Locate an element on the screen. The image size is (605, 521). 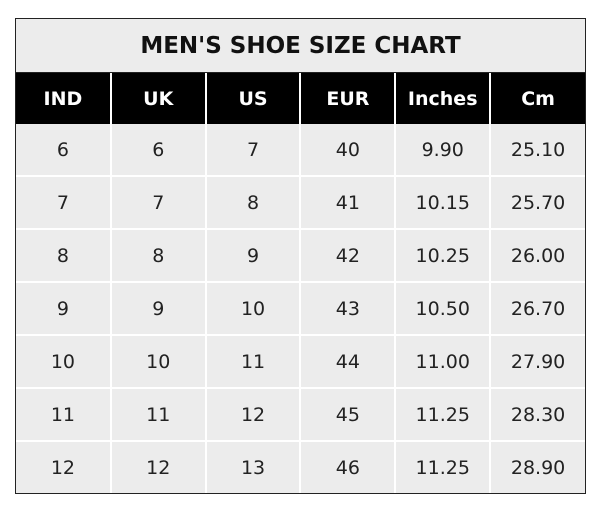
header-row: IND UK US EUR Inches Cm is located at coordinates (300, 98).